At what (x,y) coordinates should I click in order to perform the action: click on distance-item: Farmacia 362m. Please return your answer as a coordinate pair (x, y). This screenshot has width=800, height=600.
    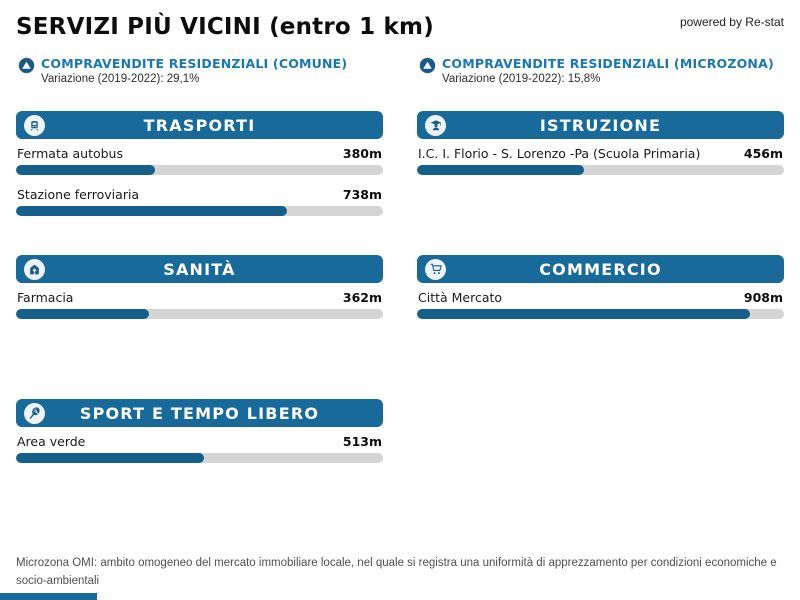
    Looking at the image, I should click on (199, 304).